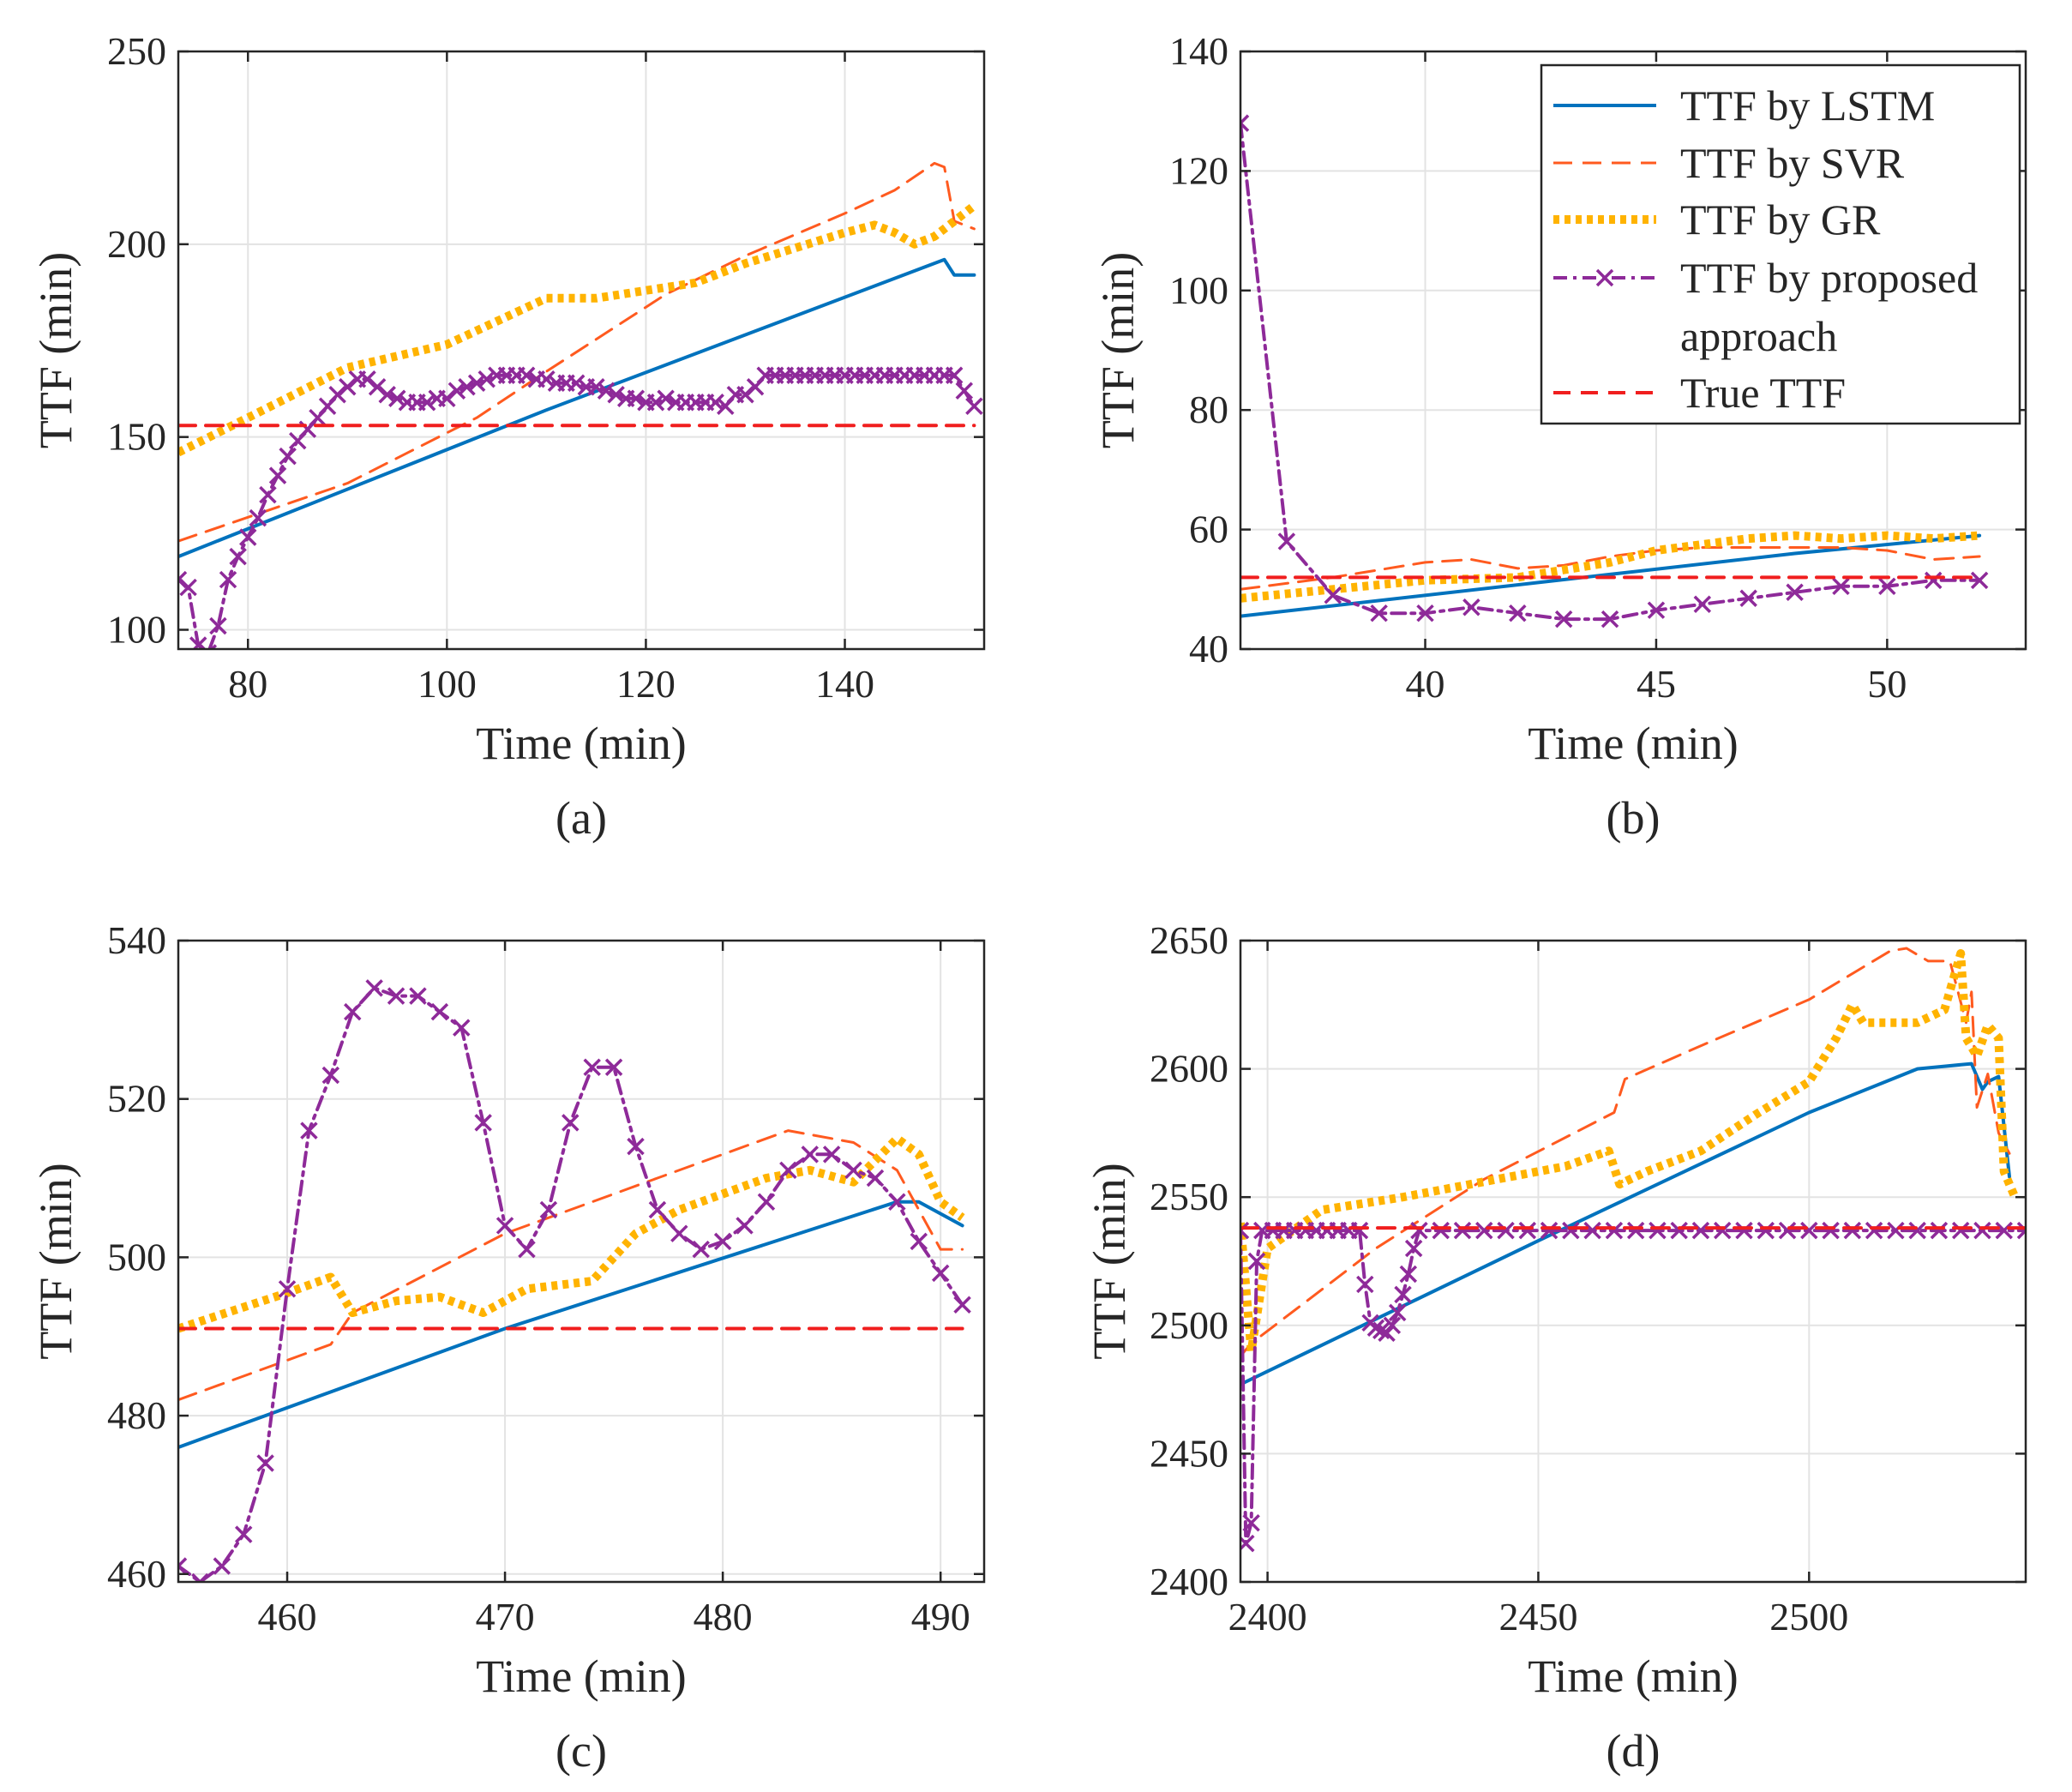  What do you see at coordinates (1189, 1196) in the screenshot?
I see `y-tick-label: 2550` at bounding box center [1189, 1196].